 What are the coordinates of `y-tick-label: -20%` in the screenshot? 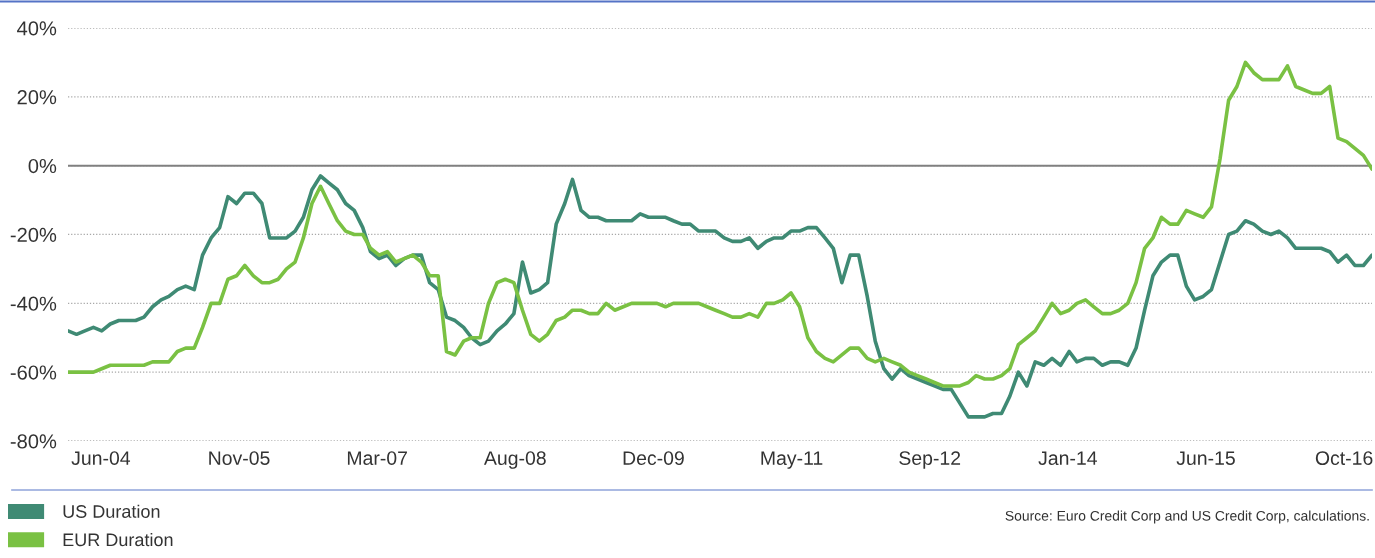 It's located at (33, 234).